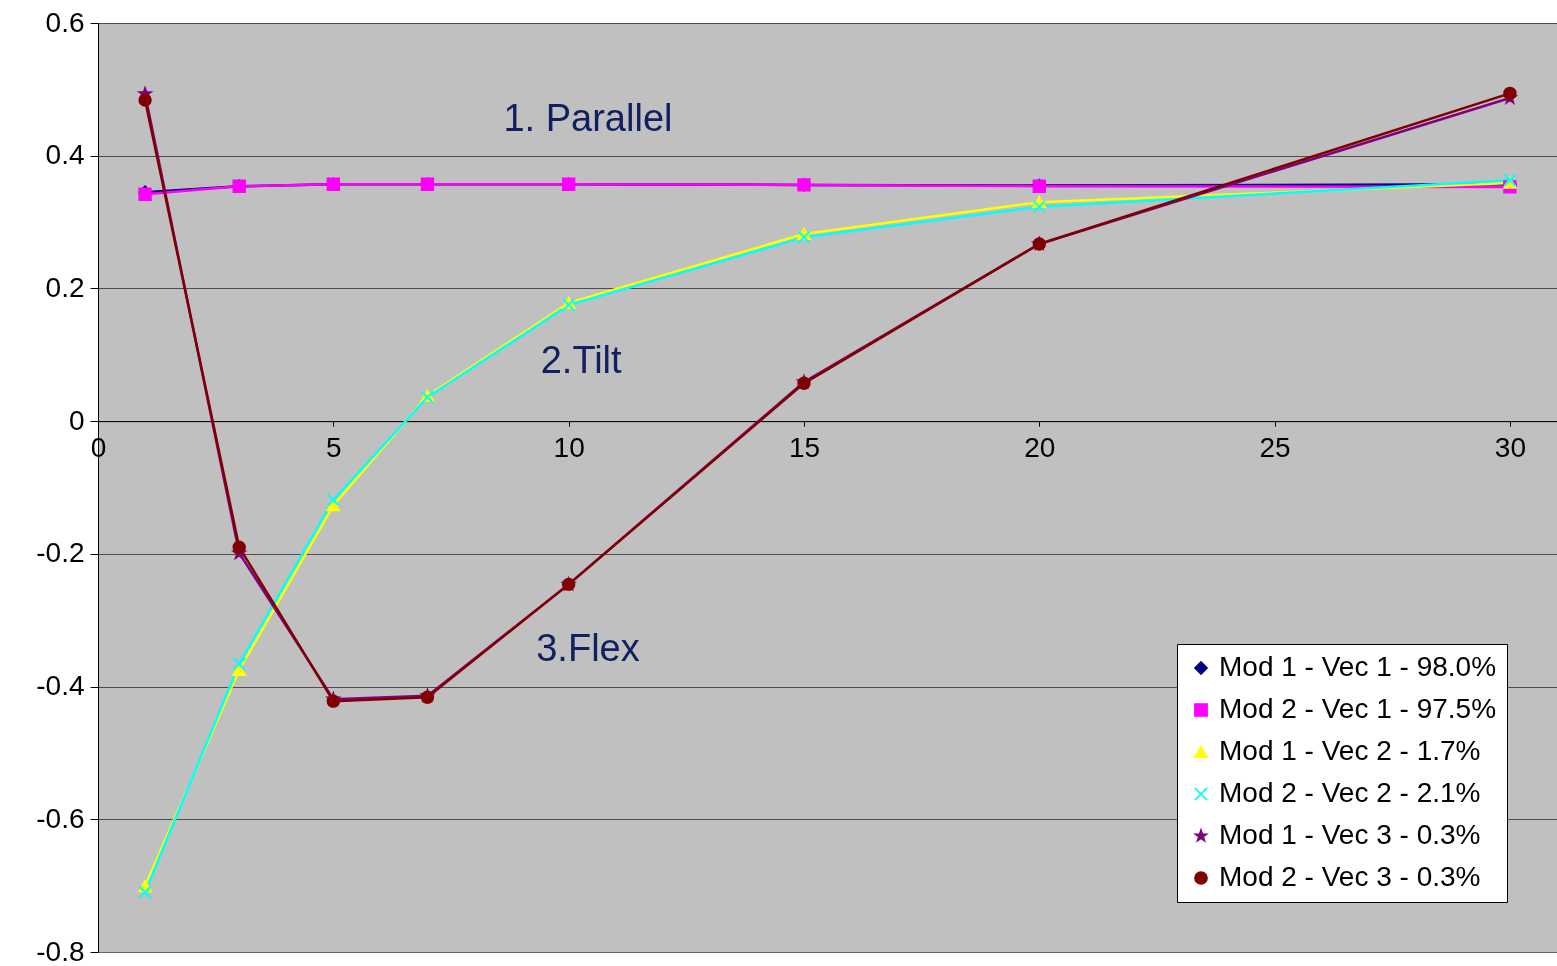  I want to click on y-tick-label: 0.4, so click(65, 155).